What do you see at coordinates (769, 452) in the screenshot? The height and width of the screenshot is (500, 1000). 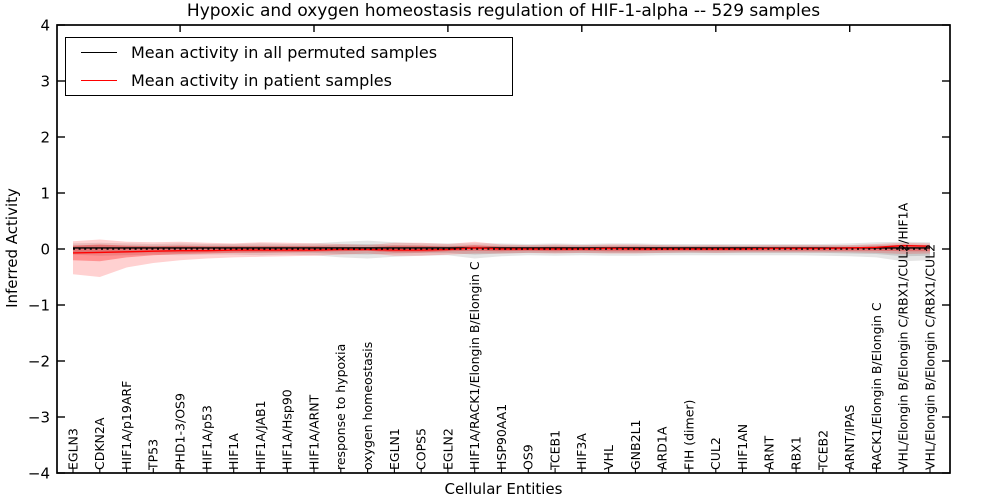 I see `x-tick-label: ARNT` at bounding box center [769, 452].